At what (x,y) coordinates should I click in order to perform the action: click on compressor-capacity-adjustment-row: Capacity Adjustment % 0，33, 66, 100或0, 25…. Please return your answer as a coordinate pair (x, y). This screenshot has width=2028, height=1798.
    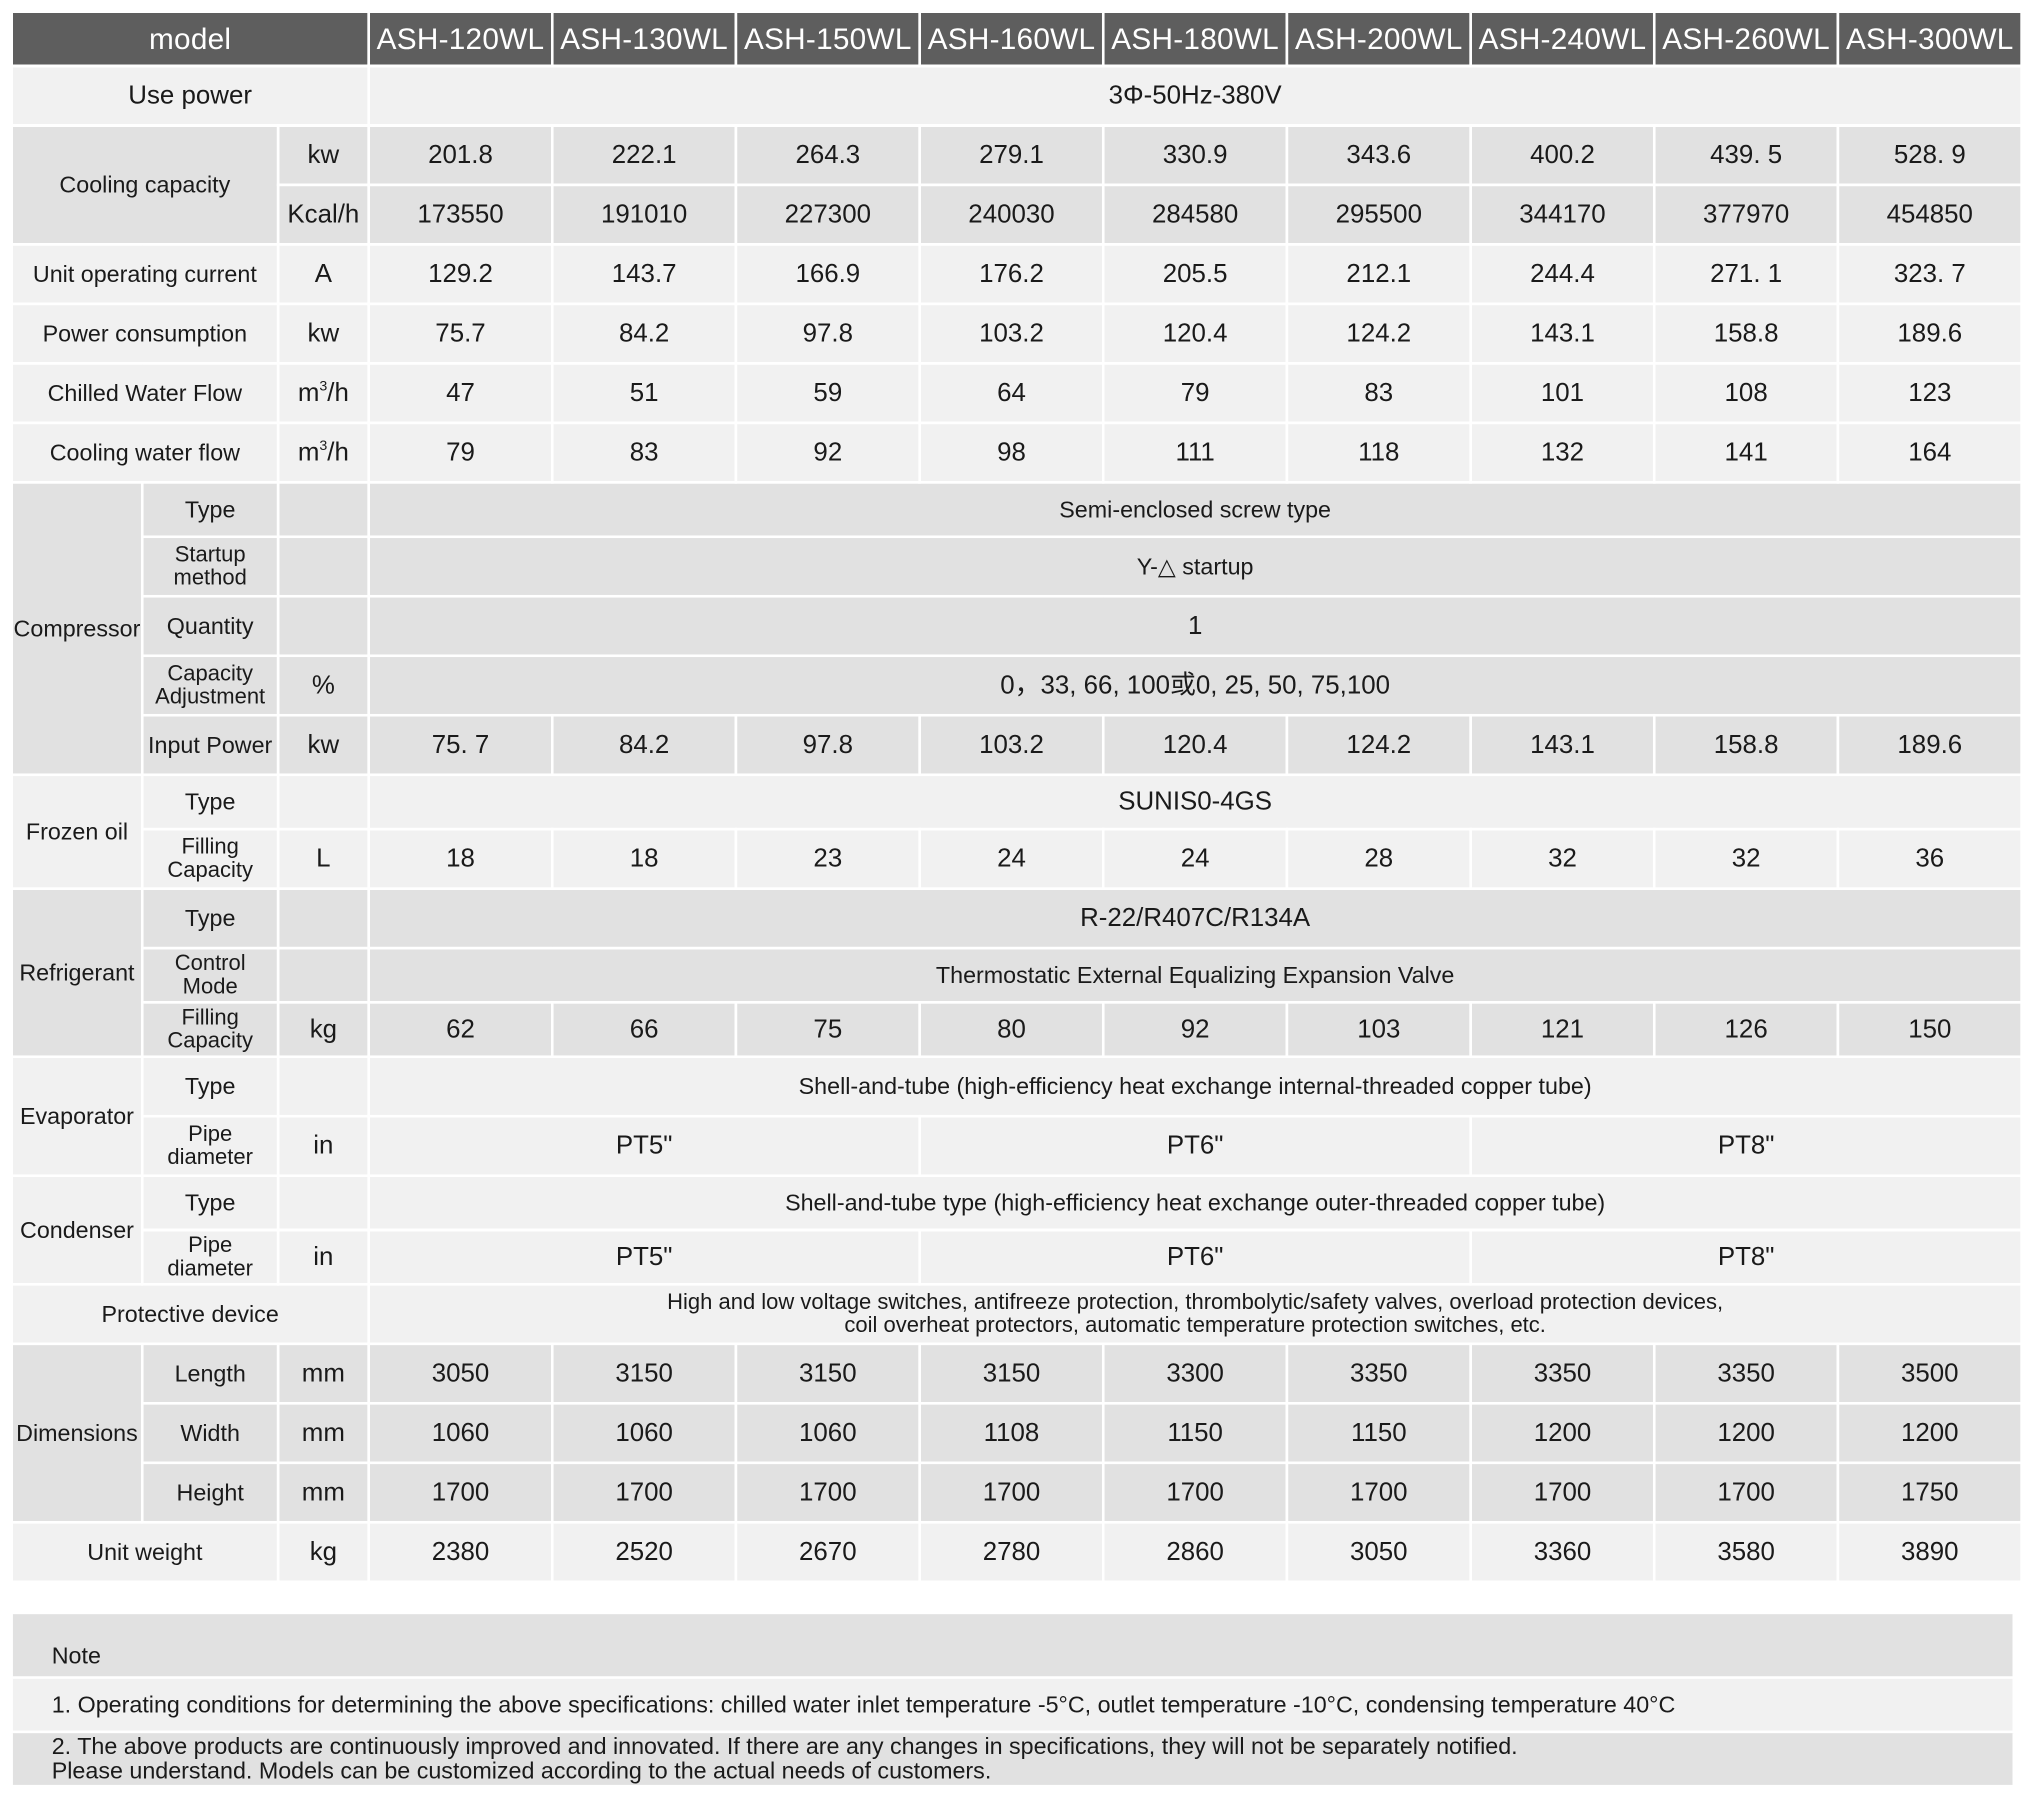
    Looking at the image, I should click on (1017, 685).